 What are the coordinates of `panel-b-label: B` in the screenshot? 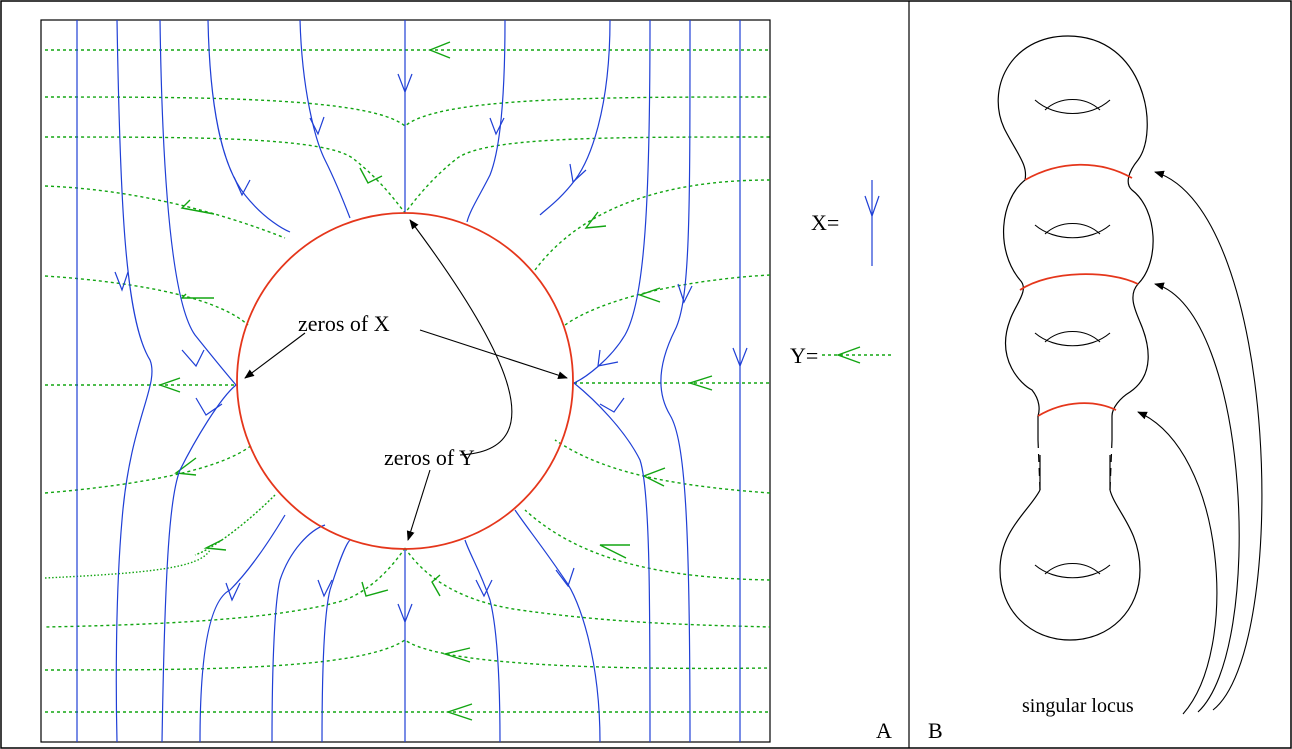 It's located at (935, 730).